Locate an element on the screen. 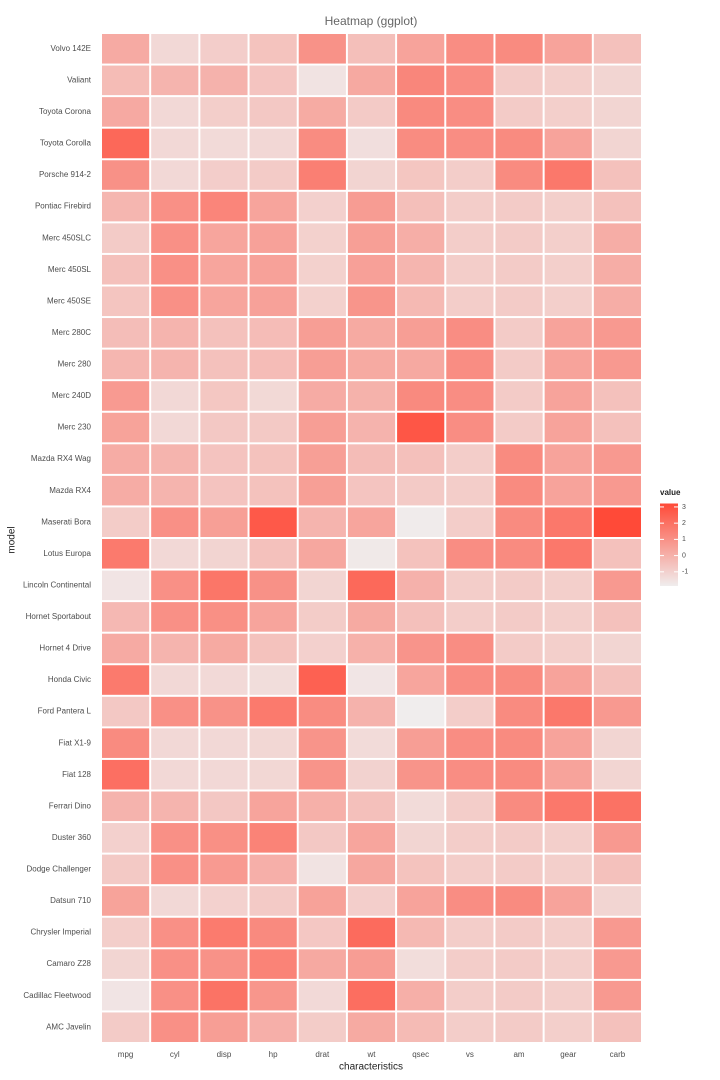 Image resolution: width=720 pixels, height=1080 pixels. x-axis-label: characteristics is located at coordinates (371, 1067).